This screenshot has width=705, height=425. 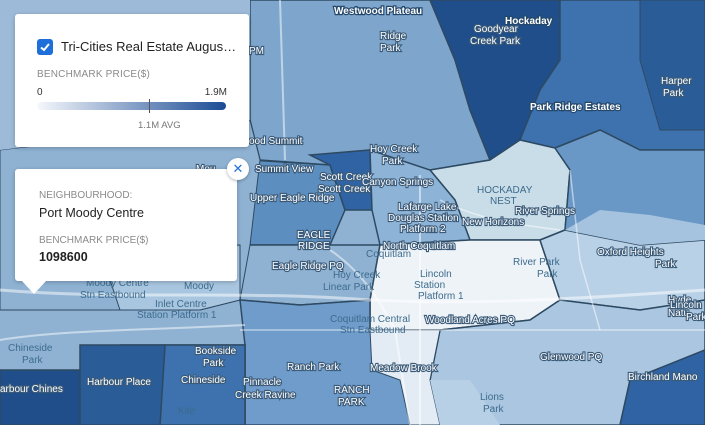 What do you see at coordinates (529, 21) in the screenshot?
I see `svg-text: Hockaday` at bounding box center [529, 21].